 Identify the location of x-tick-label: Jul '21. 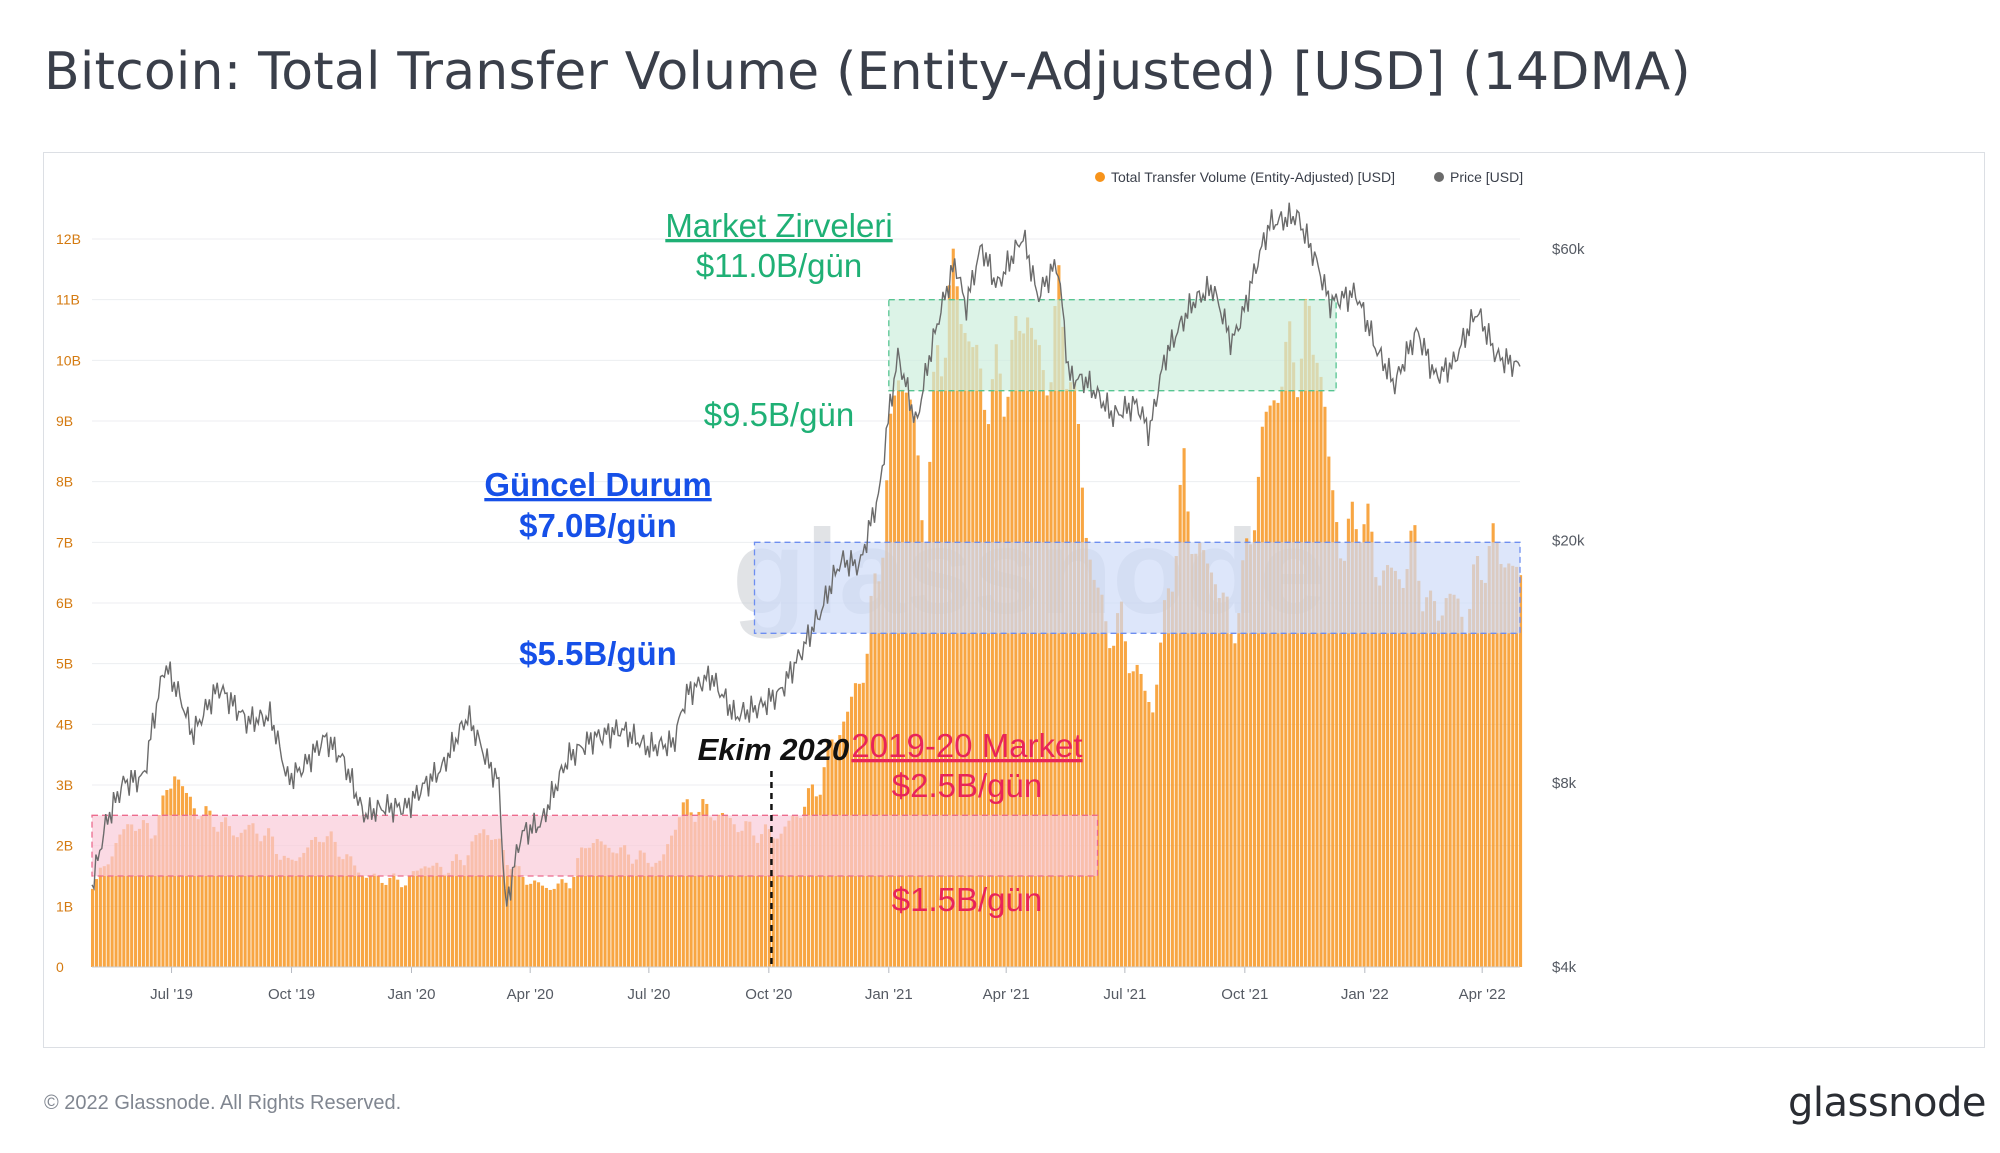
(1124, 994).